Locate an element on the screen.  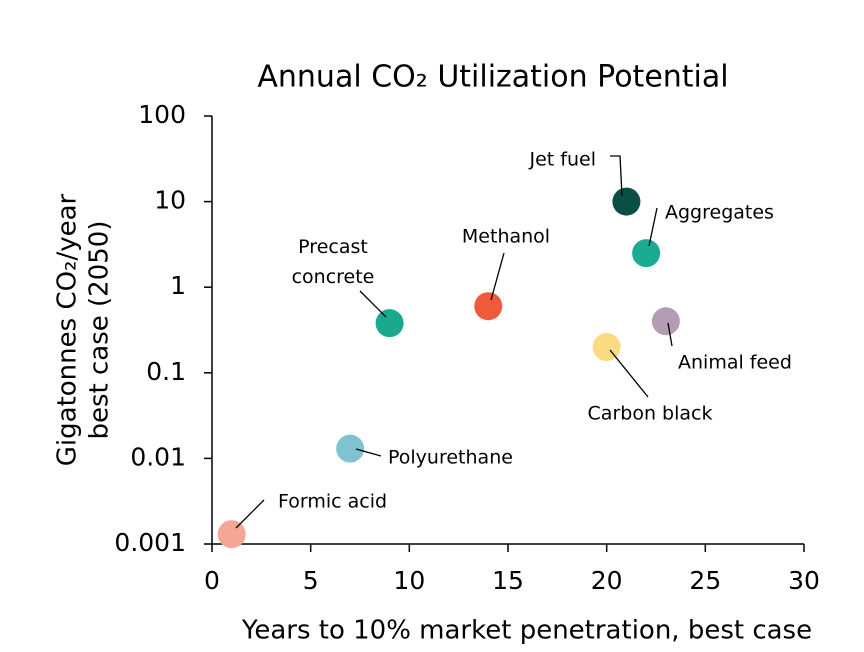
x-tick-label: 15 is located at coordinates (508, 580).